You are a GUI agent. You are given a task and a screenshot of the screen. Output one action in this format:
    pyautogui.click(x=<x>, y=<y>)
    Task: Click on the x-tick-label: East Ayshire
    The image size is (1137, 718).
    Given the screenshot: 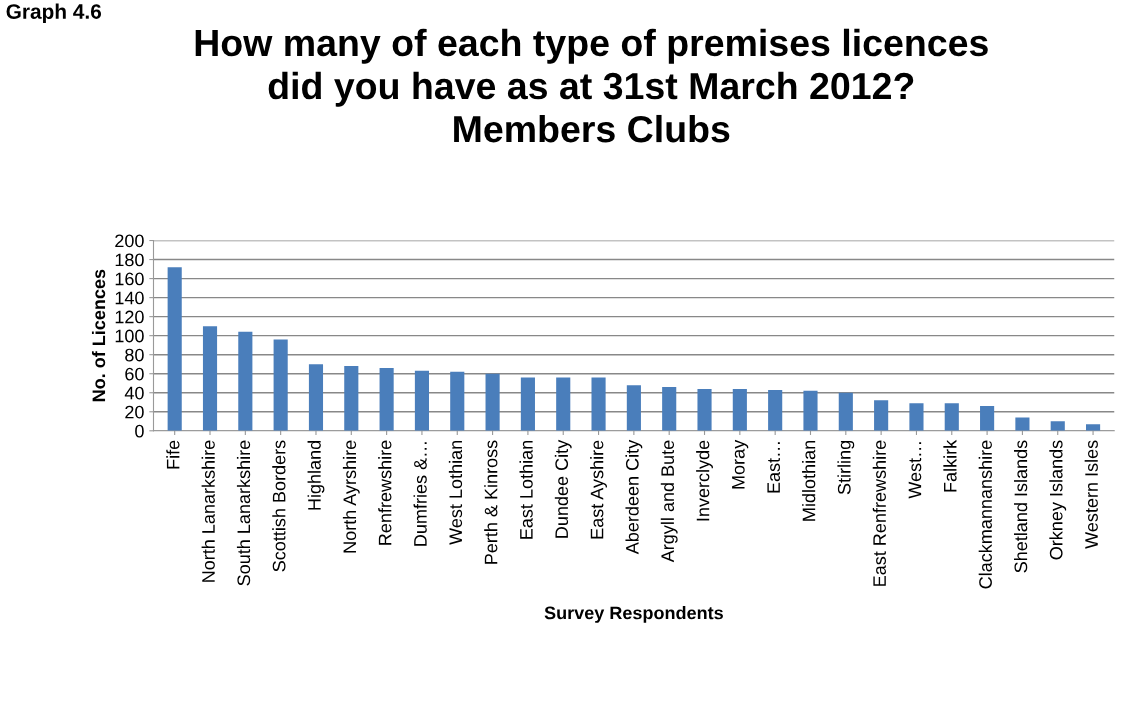 What is the action you would take?
    pyautogui.click(x=598, y=489)
    